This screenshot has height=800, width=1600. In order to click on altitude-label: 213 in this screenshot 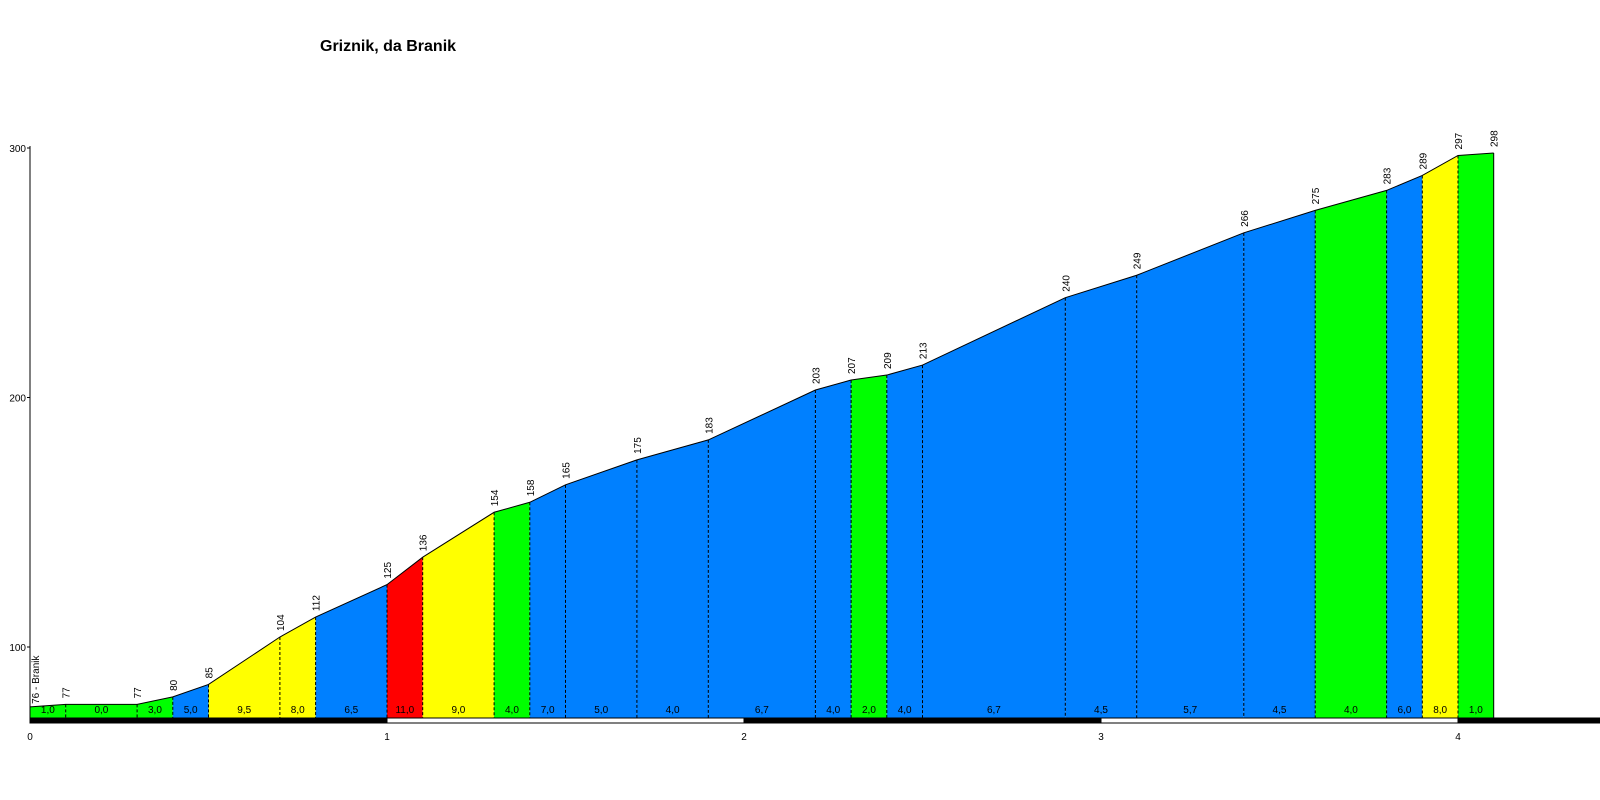, I will do `click(924, 350)`.